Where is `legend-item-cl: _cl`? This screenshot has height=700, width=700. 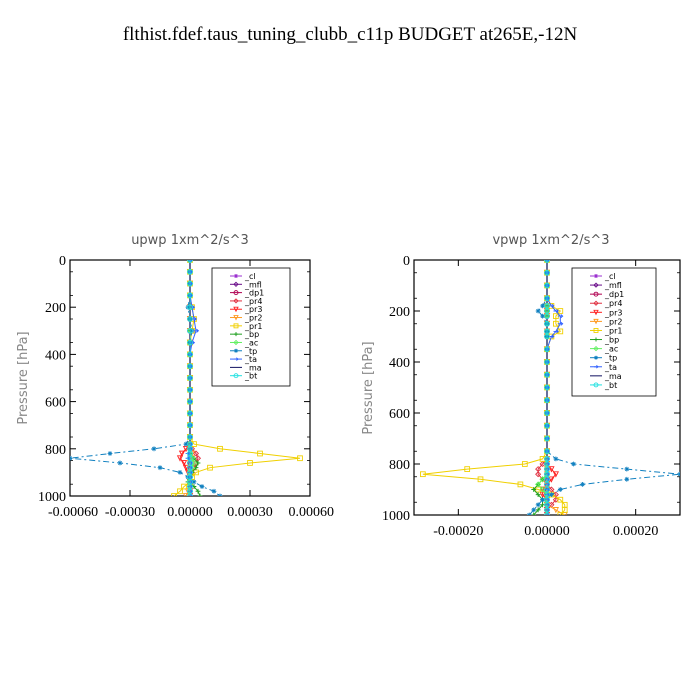
legend-item-cl: _cl is located at coordinates (243, 276).